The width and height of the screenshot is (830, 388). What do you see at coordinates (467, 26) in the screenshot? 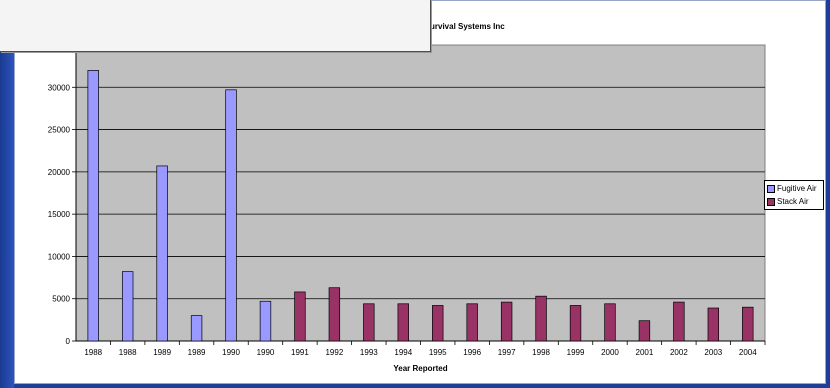
I see `chart-title: urvival Systems Inc` at bounding box center [467, 26].